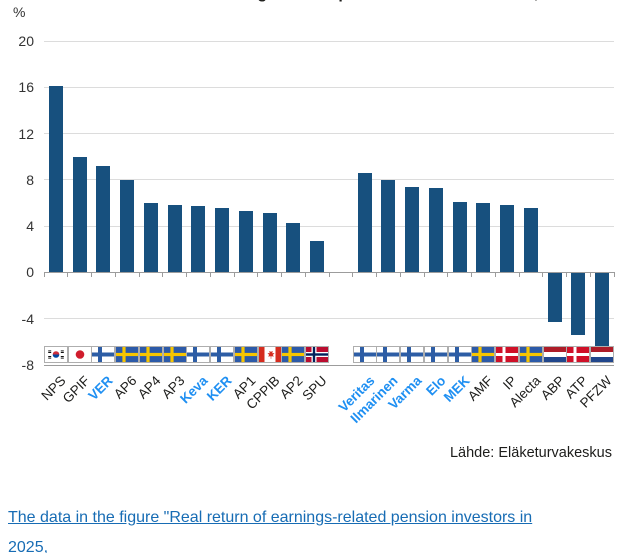 This screenshot has height=553, width=636. I want to click on bar-ATP, so click(578, 304).